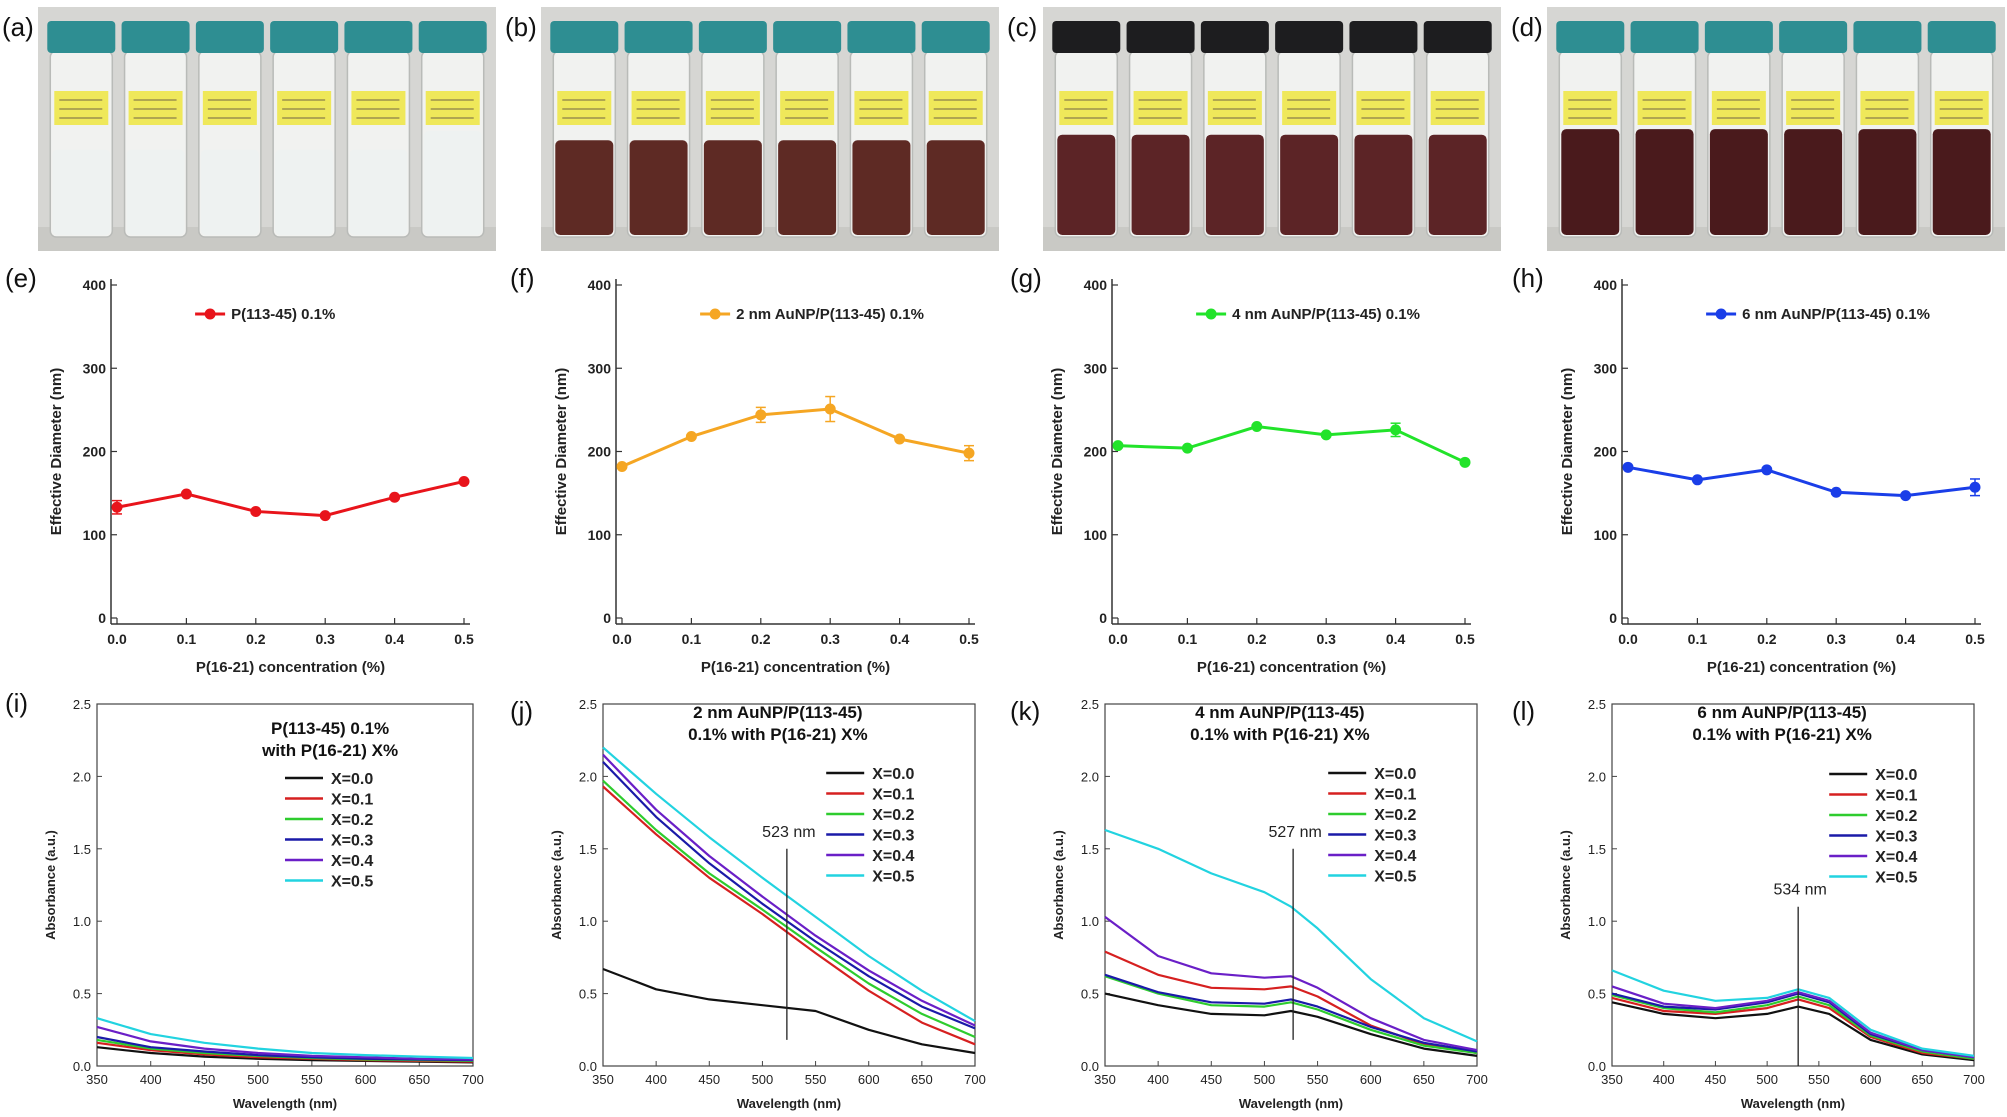 This screenshot has height=1117, width=2007. I want to click on y-tick-label: 100, so click(1606, 535).